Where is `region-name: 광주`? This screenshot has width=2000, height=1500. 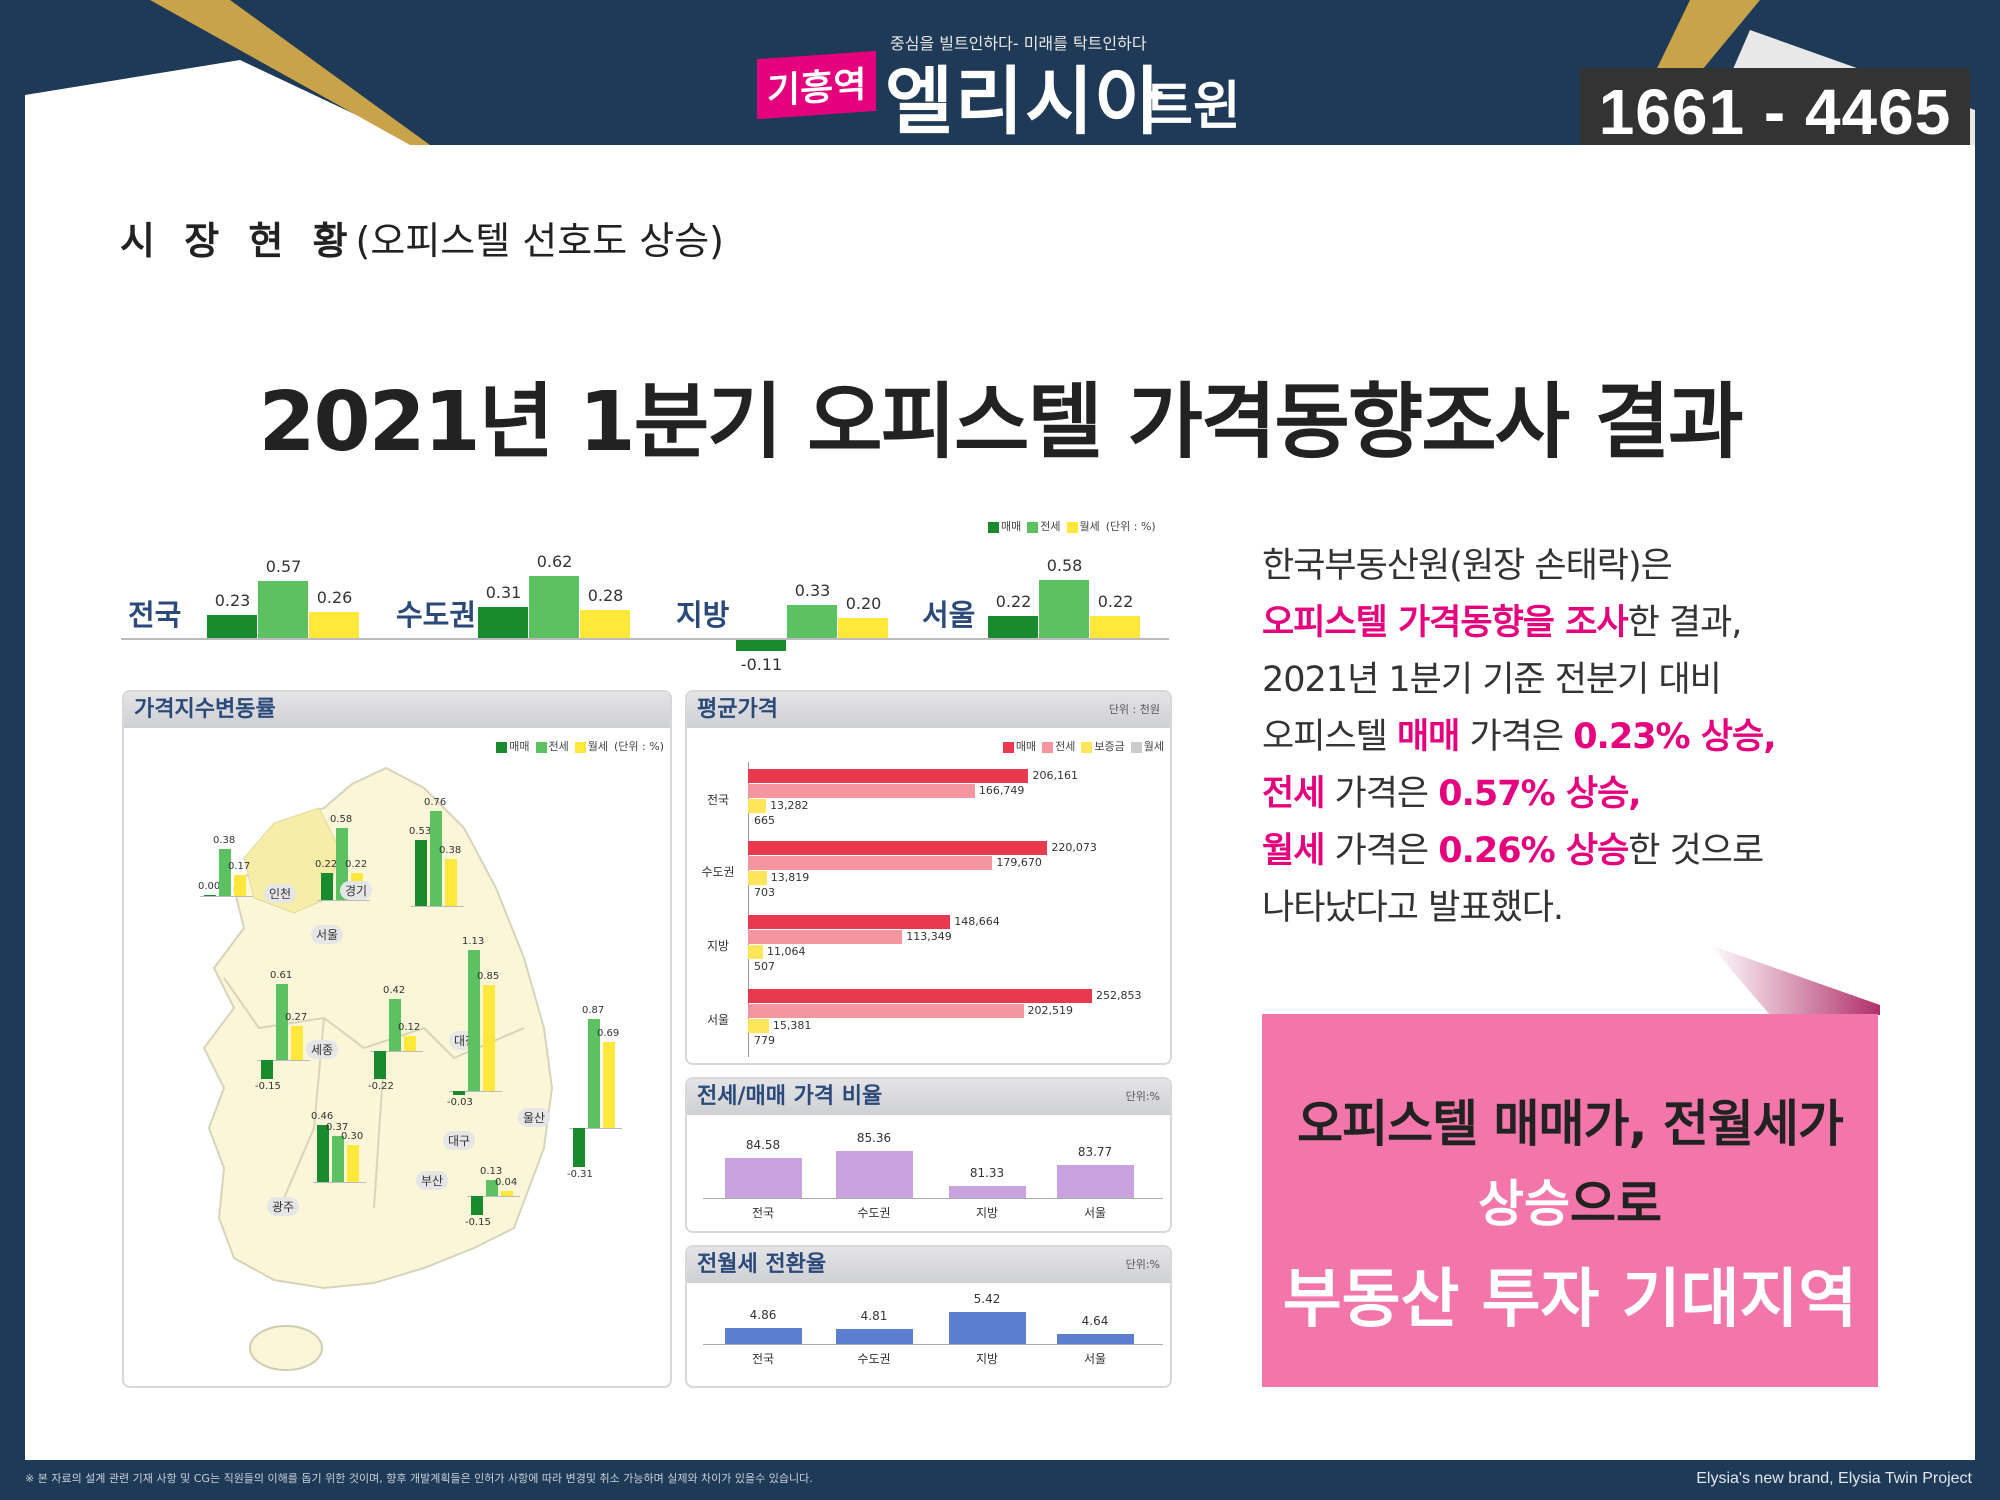 region-name: 광주 is located at coordinates (283, 1206).